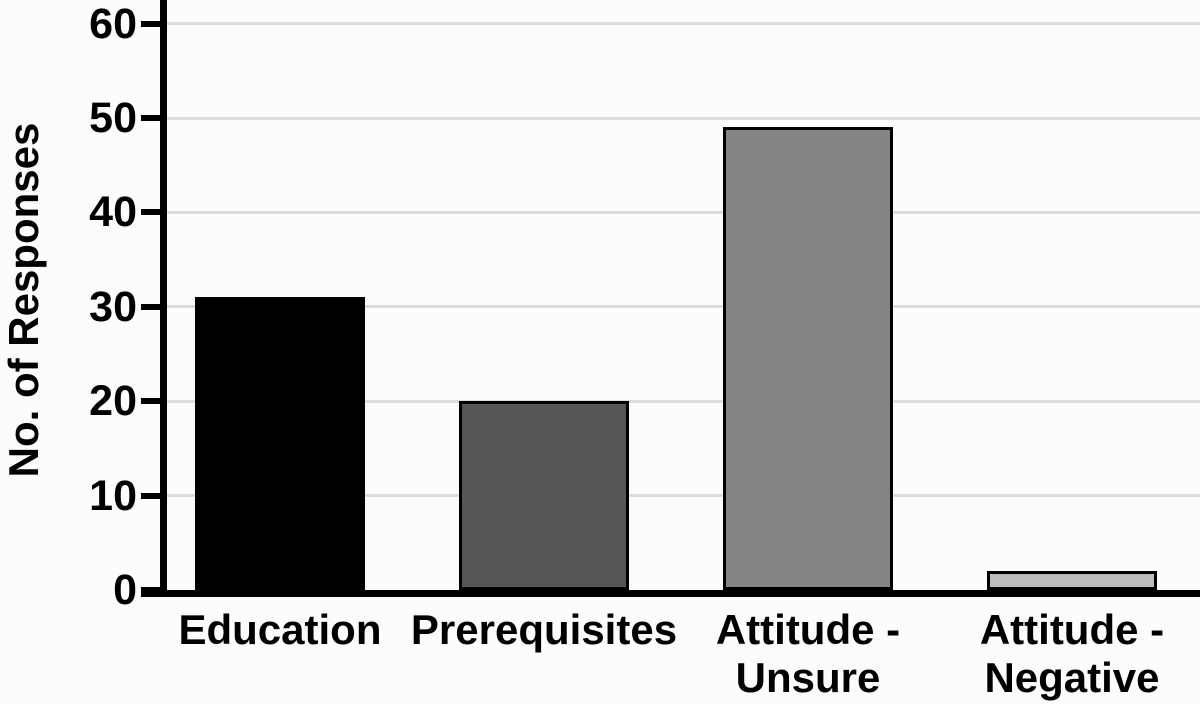 This screenshot has width=1200, height=704. What do you see at coordinates (280, 629) in the screenshot?
I see `x-category-label-education: Education` at bounding box center [280, 629].